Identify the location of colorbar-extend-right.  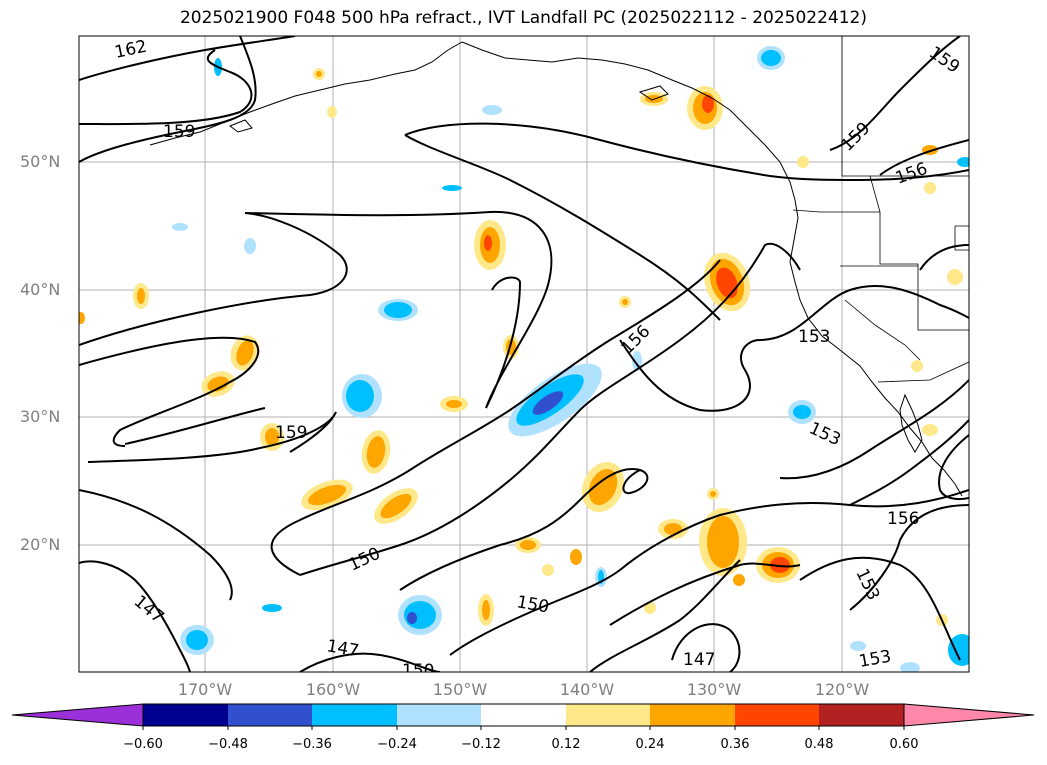
(969, 715).